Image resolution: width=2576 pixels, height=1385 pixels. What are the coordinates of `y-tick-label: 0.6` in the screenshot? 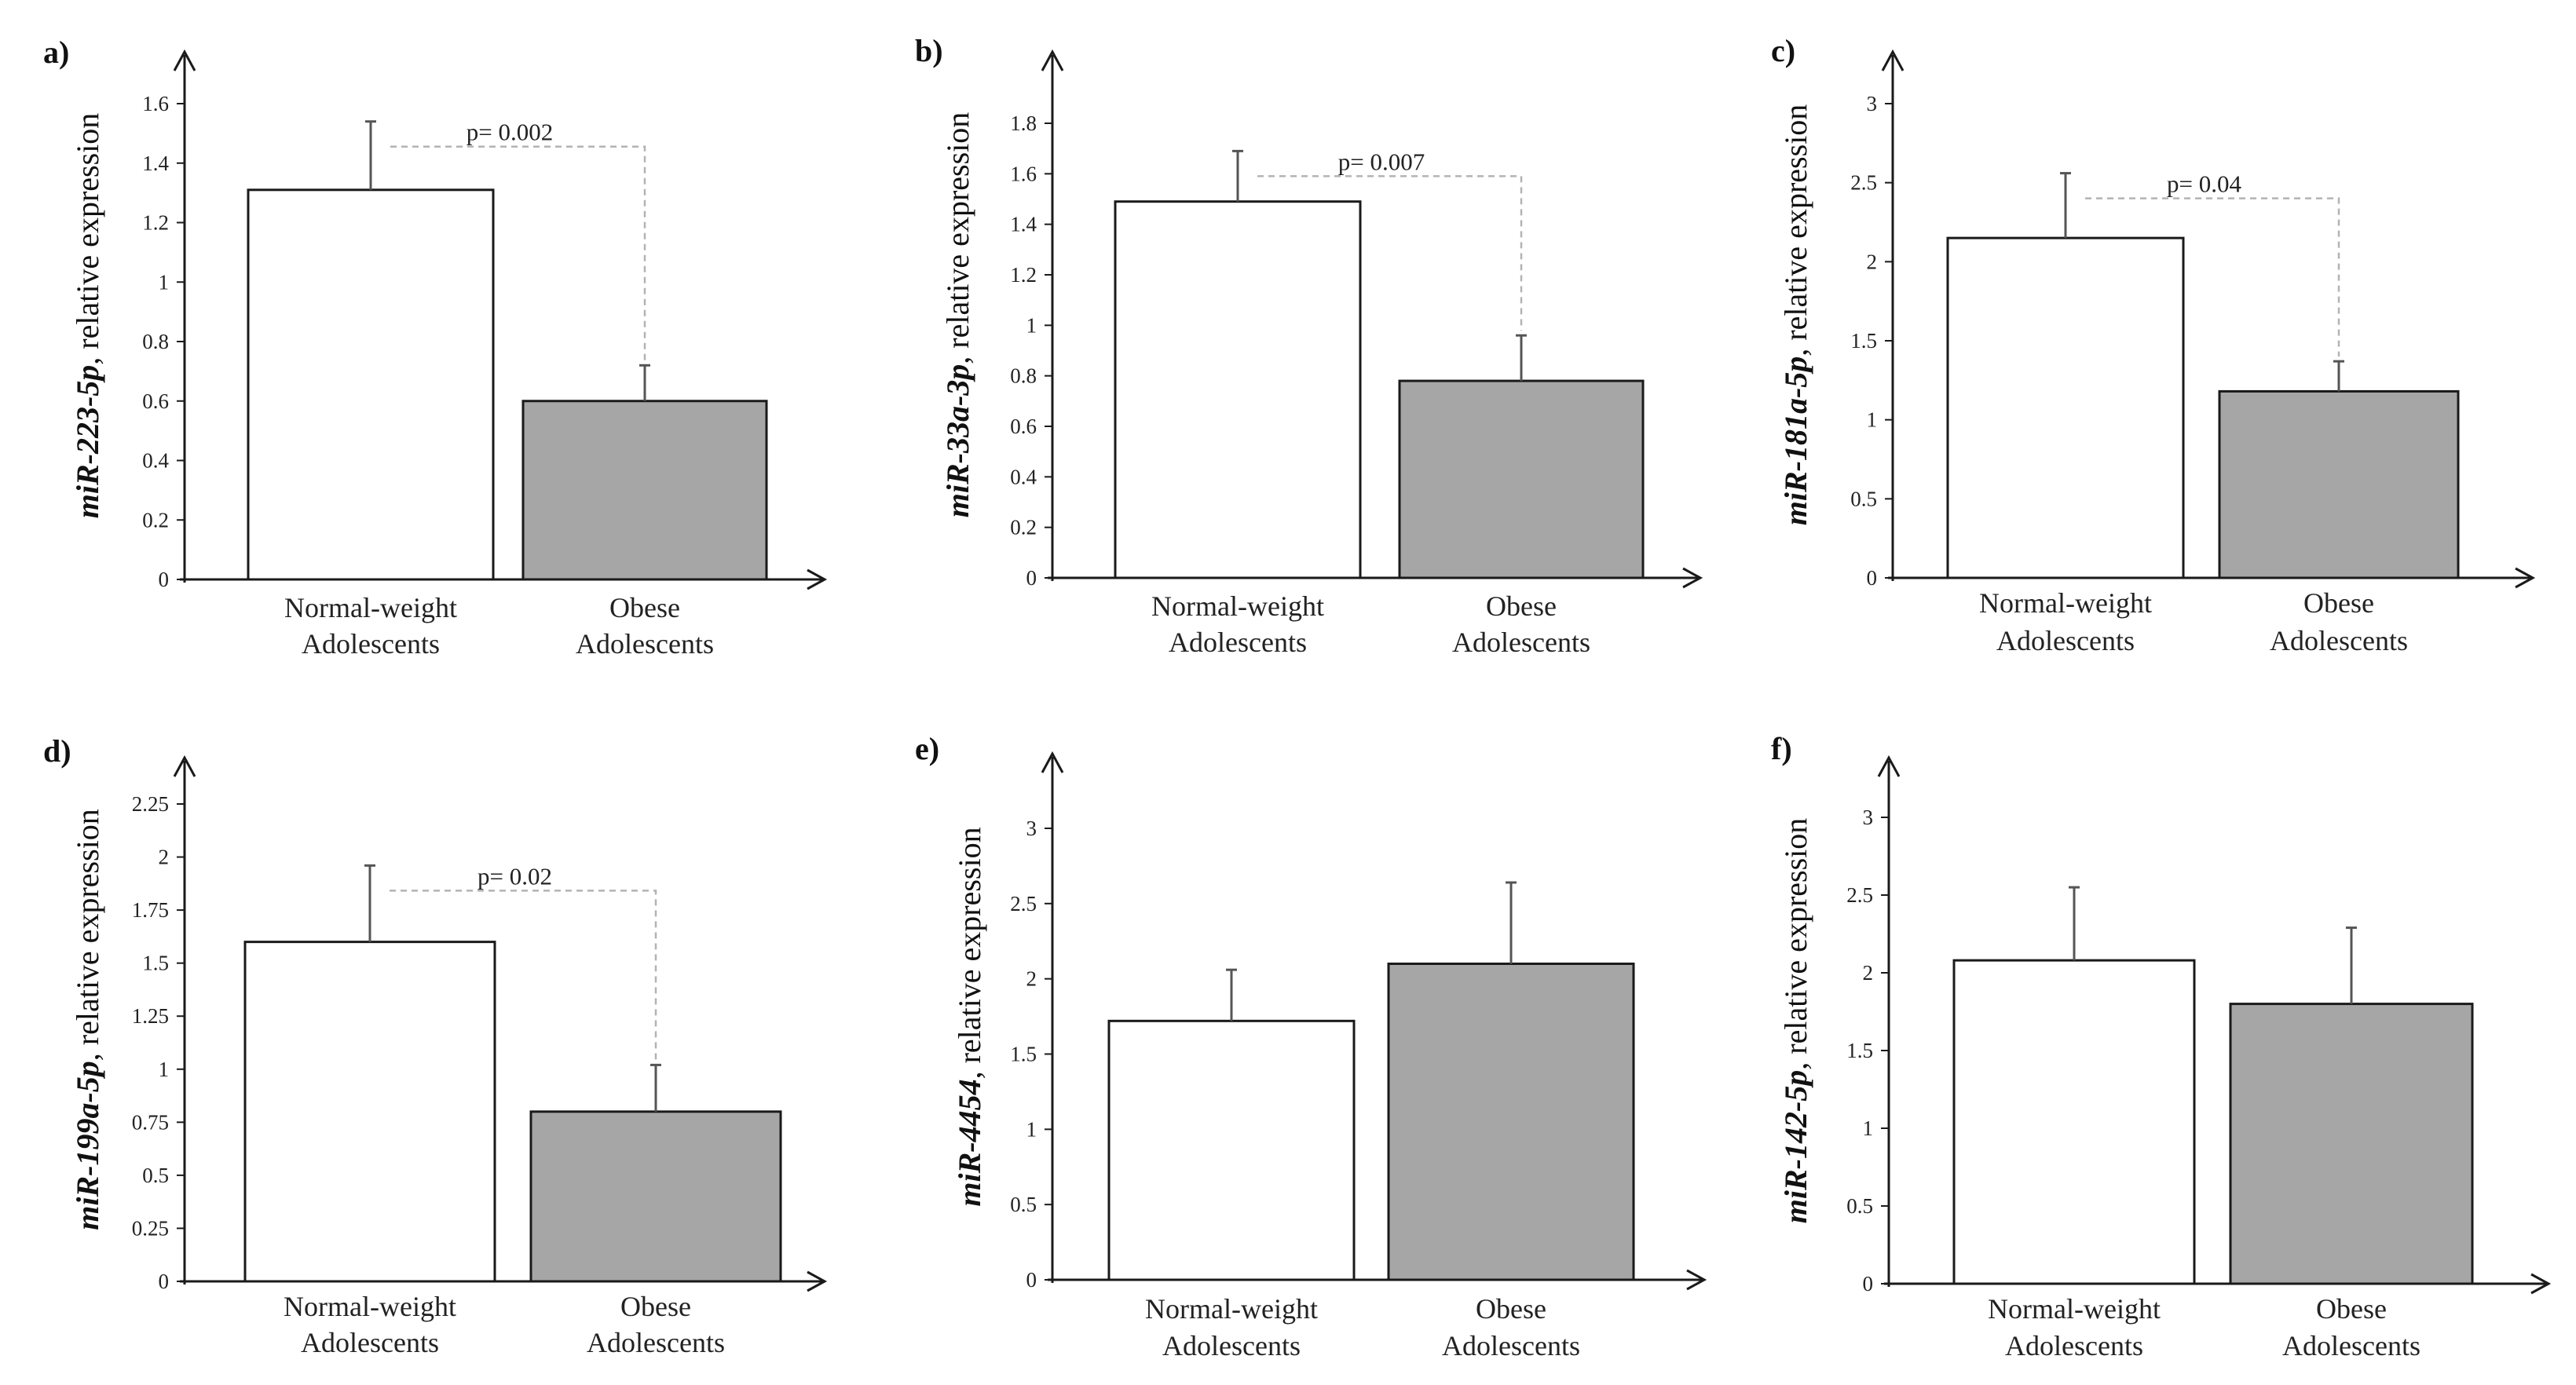 It's located at (1024, 426).